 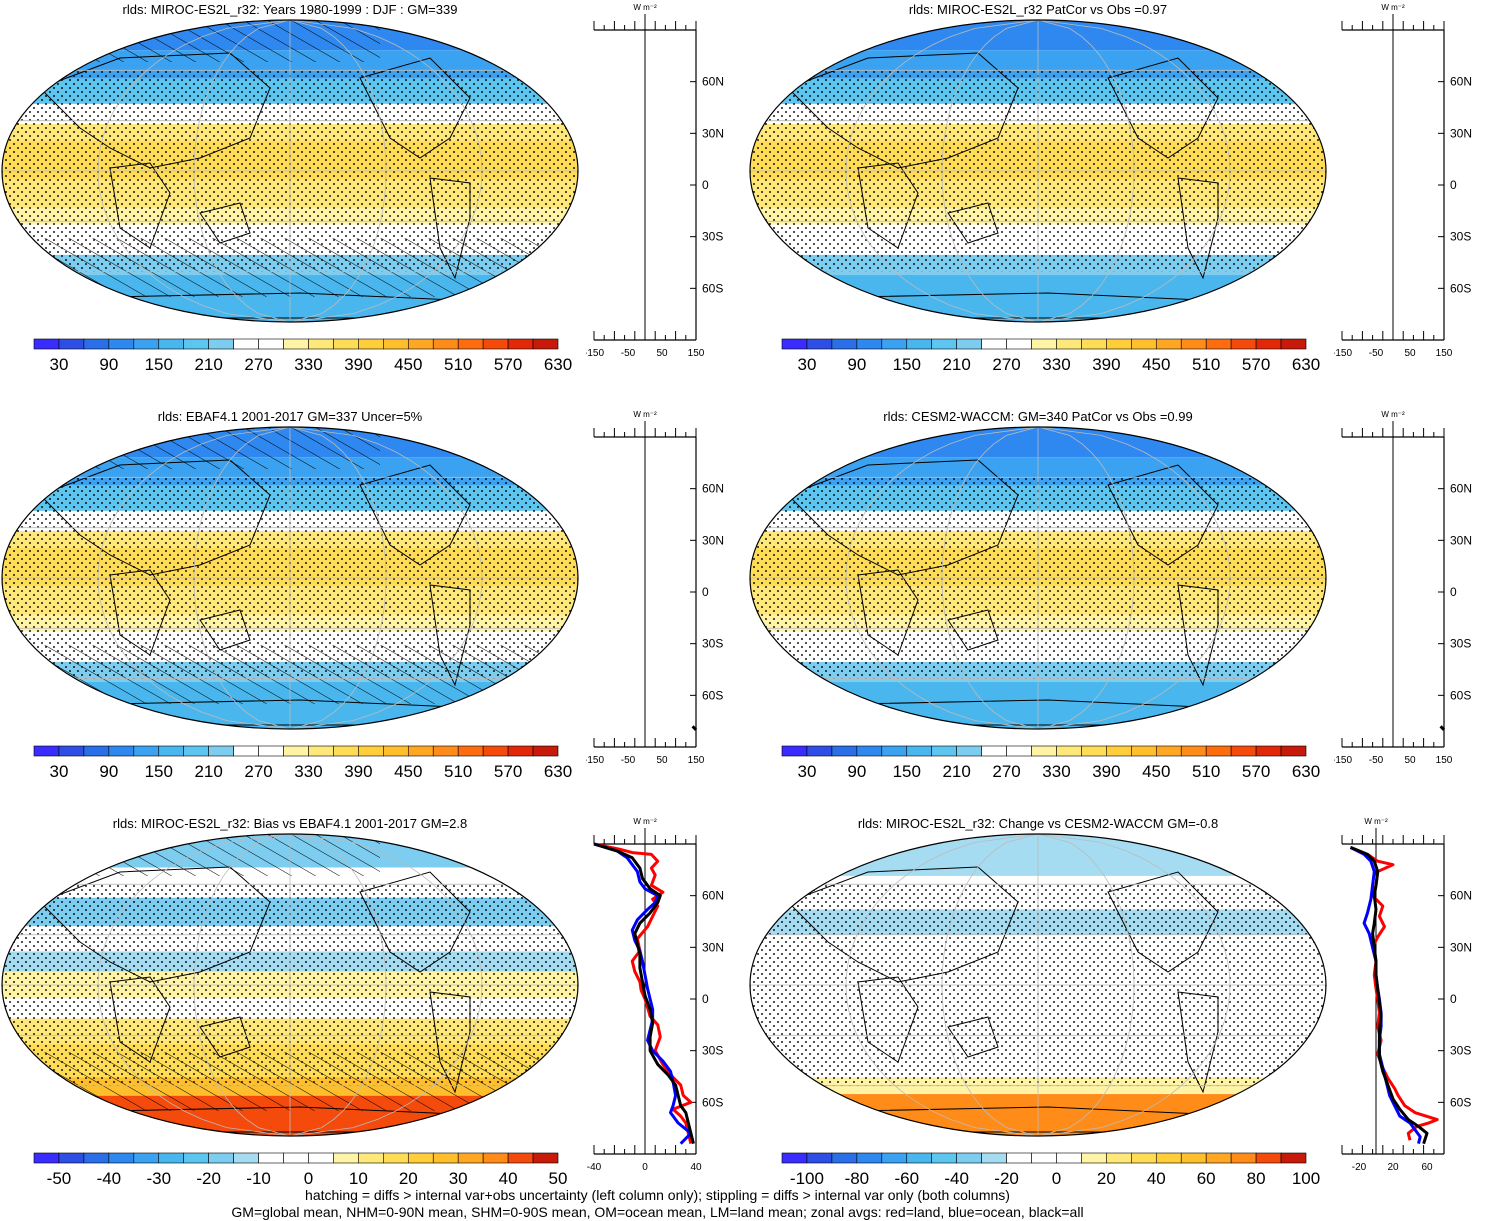 What do you see at coordinates (1106, 1178) in the screenshot?
I see `colorbar-tick-label: 20` at bounding box center [1106, 1178].